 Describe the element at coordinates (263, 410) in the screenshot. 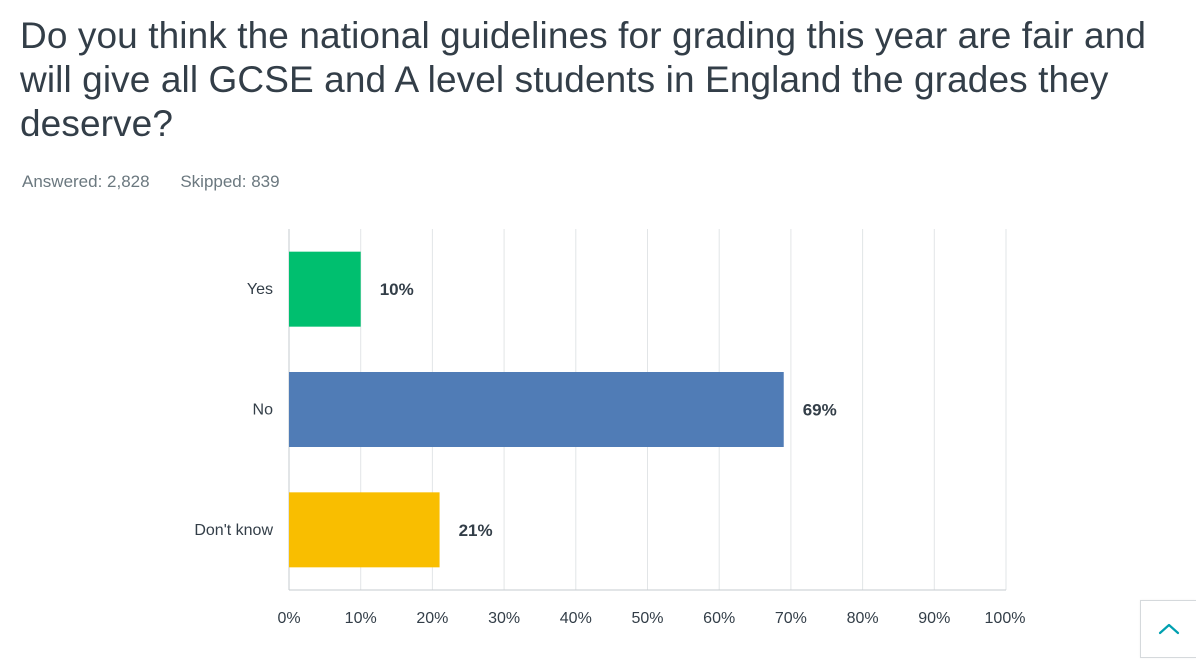

I see `category-label: No` at that location.